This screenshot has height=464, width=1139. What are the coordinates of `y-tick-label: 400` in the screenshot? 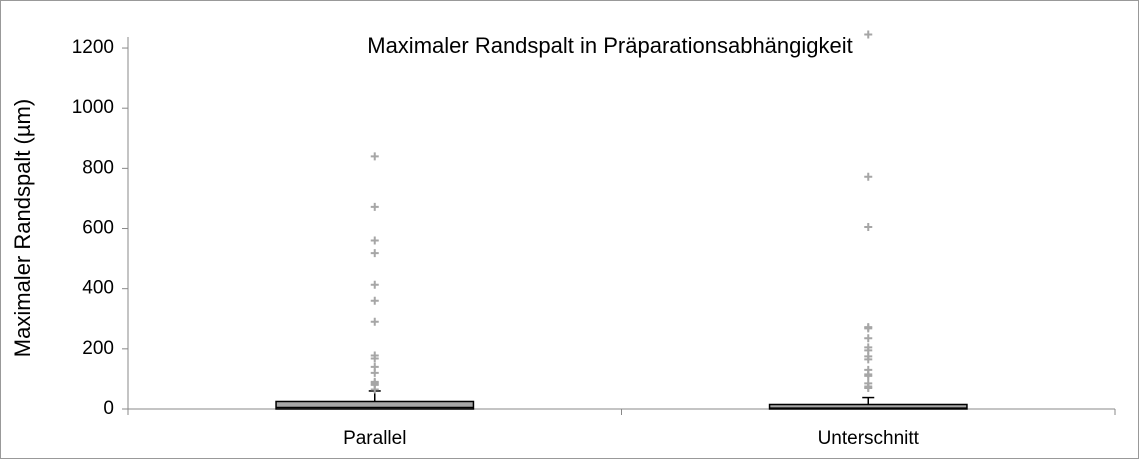 It's located at (98, 288).